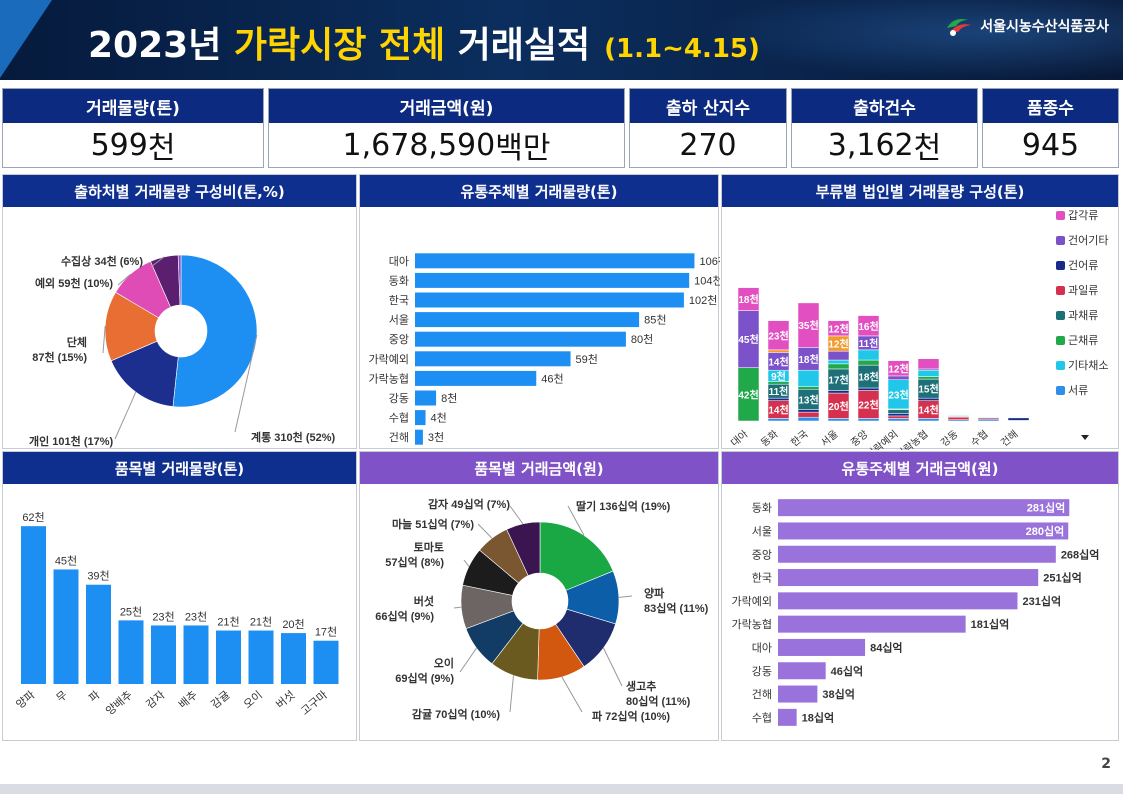  What do you see at coordinates (1088, 240) in the screenshot?
I see `legend-label: 건어기타` at bounding box center [1088, 240].